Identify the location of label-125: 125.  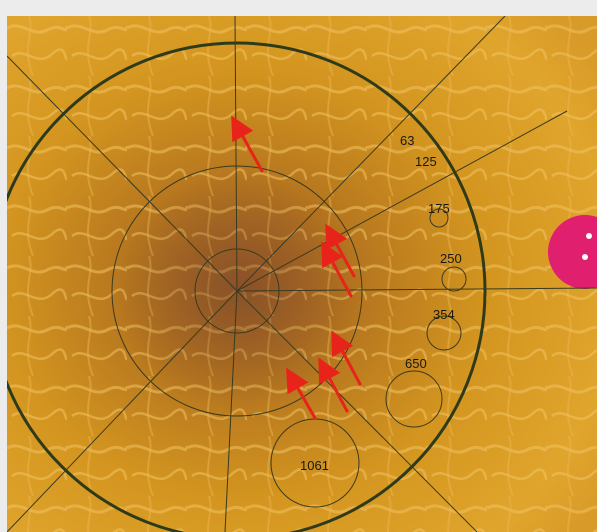
(426, 161).